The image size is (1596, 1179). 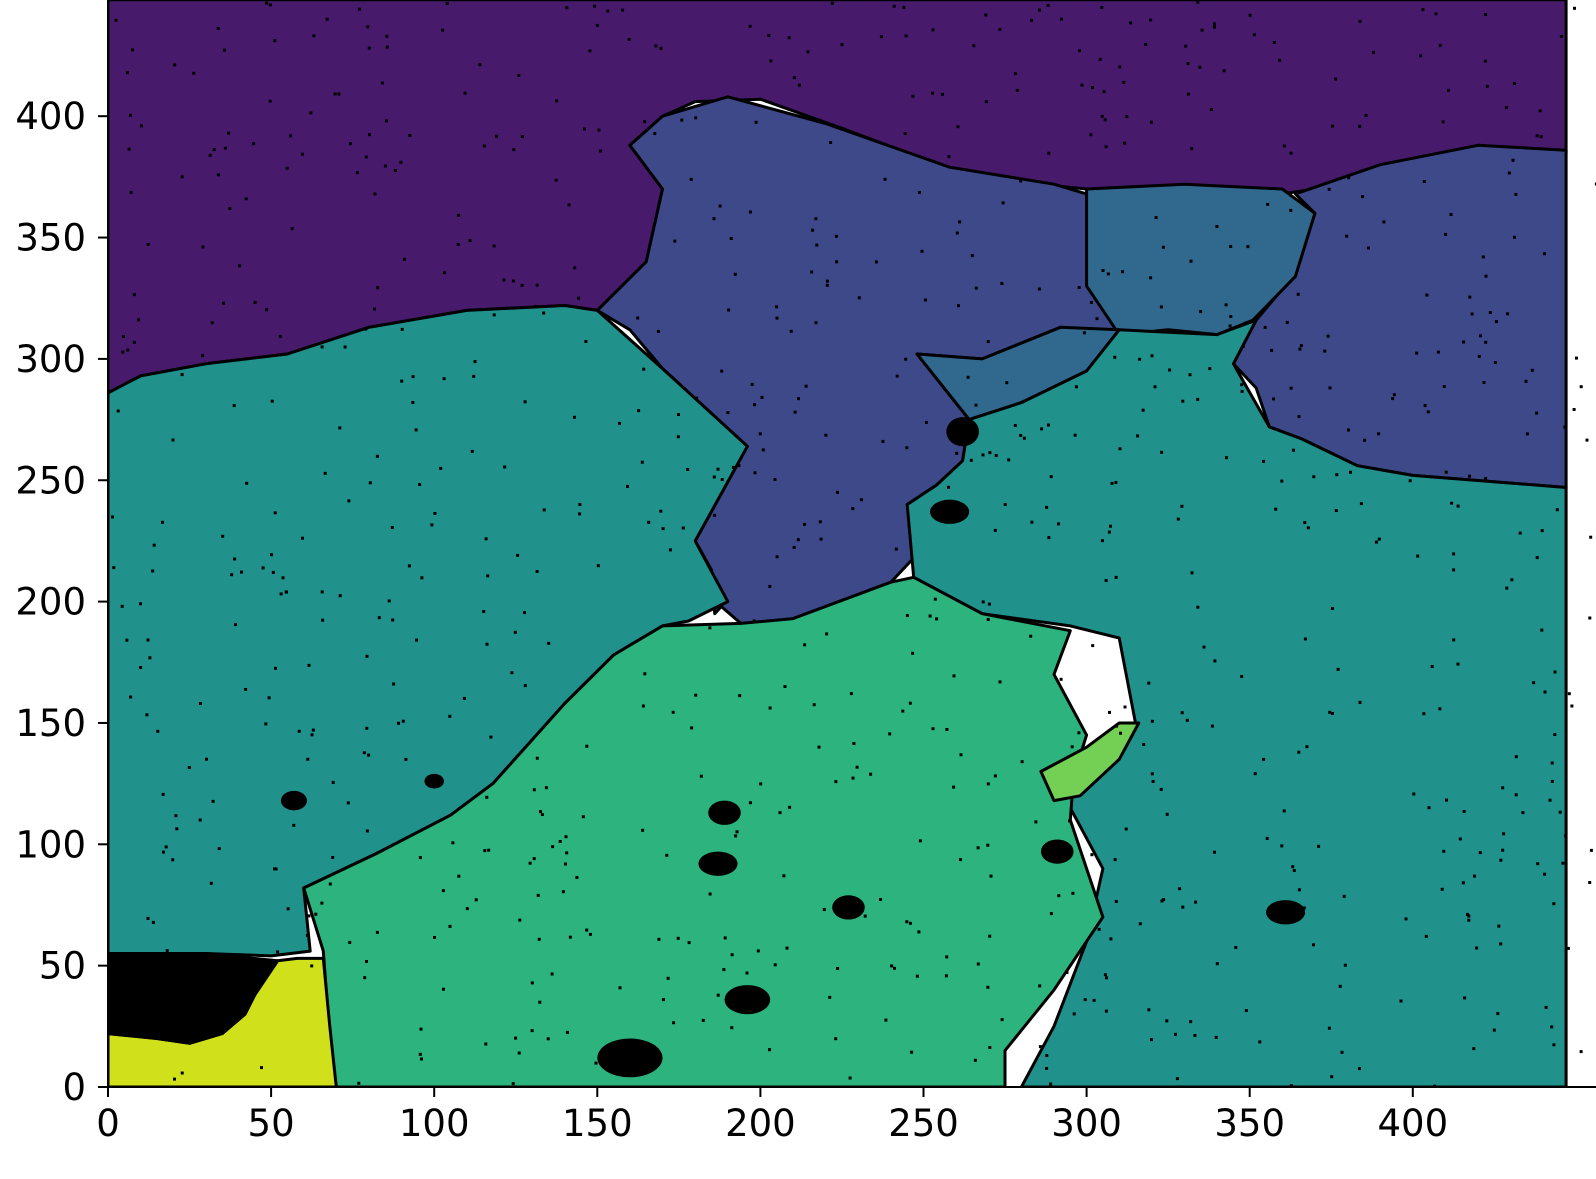 I want to click on x-tick-label: 400, so click(x=1412, y=1123).